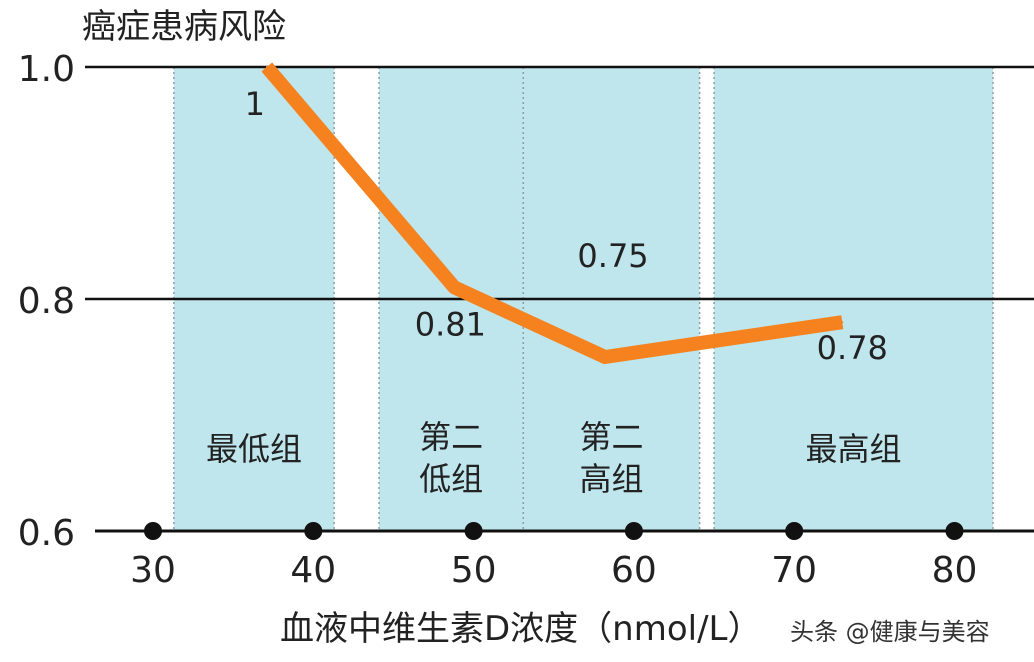 The image size is (1034, 662). Describe the element at coordinates (634, 570) in the screenshot. I see `x-tick-label: 60` at that location.